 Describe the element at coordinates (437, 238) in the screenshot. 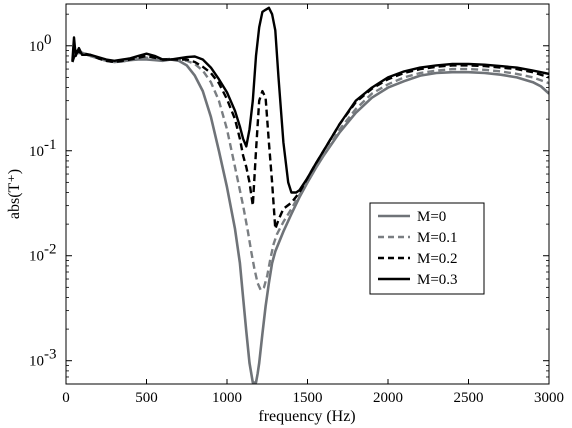

I see `legend-label: M=0.1` at that location.